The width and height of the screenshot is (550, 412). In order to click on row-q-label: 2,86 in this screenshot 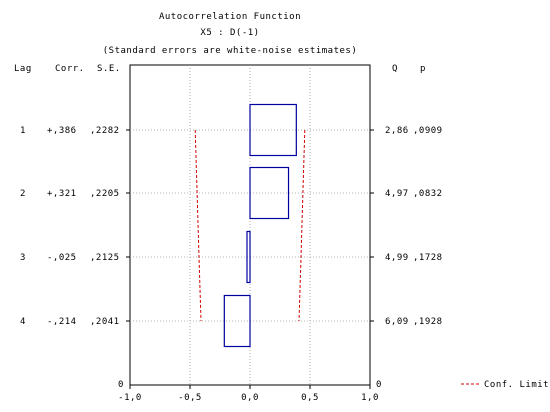, I will do `click(397, 131)`.